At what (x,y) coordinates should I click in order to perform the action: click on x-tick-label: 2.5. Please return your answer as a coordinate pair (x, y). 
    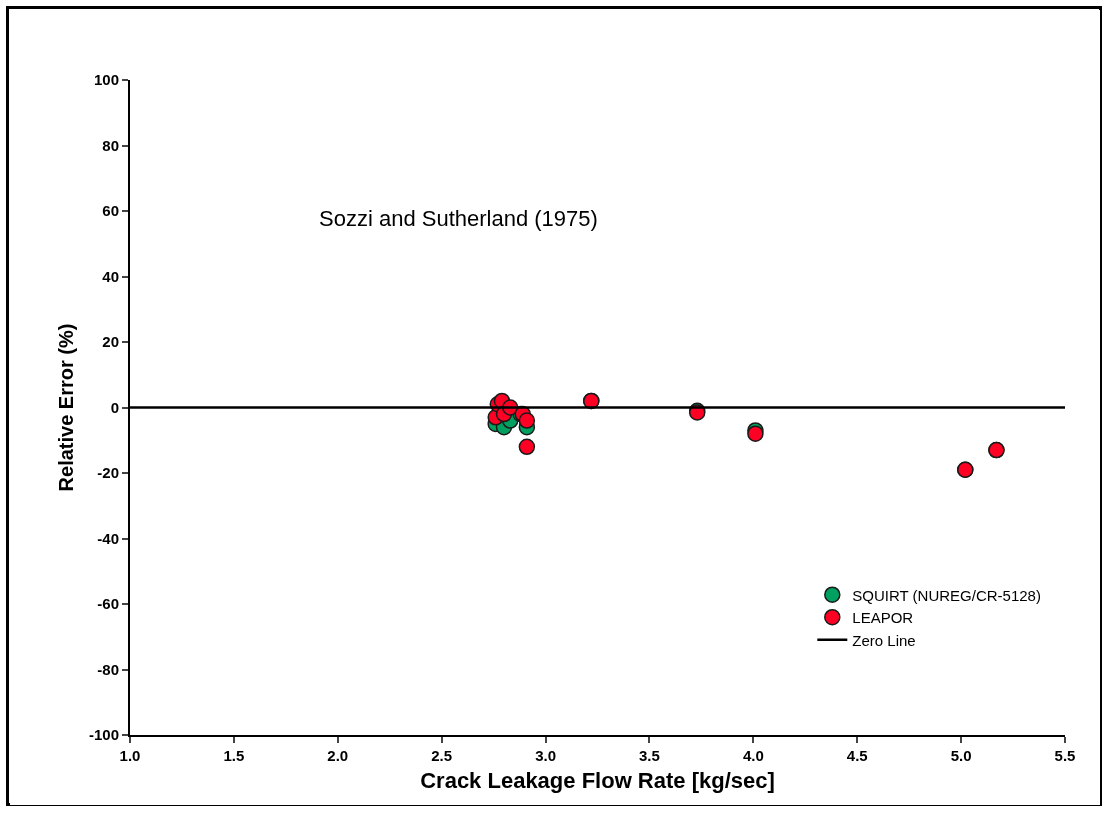
    Looking at the image, I should click on (442, 755).